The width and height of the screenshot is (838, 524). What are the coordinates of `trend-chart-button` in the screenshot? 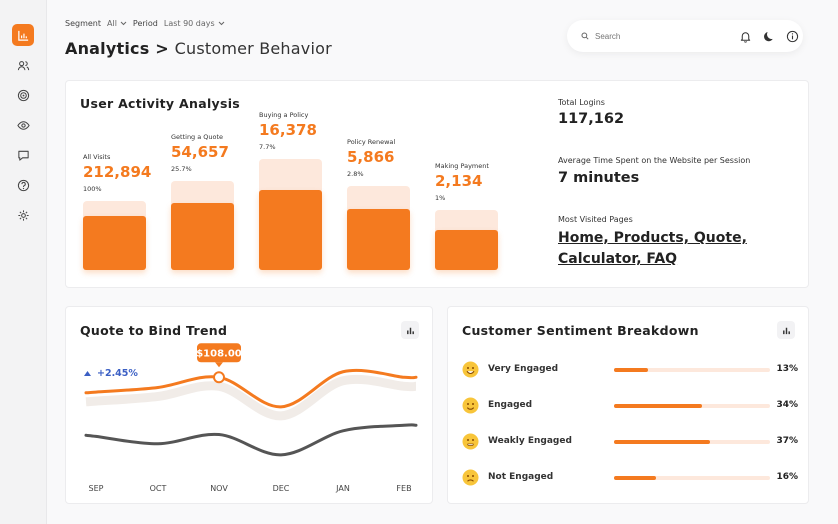 It's located at (410, 330).